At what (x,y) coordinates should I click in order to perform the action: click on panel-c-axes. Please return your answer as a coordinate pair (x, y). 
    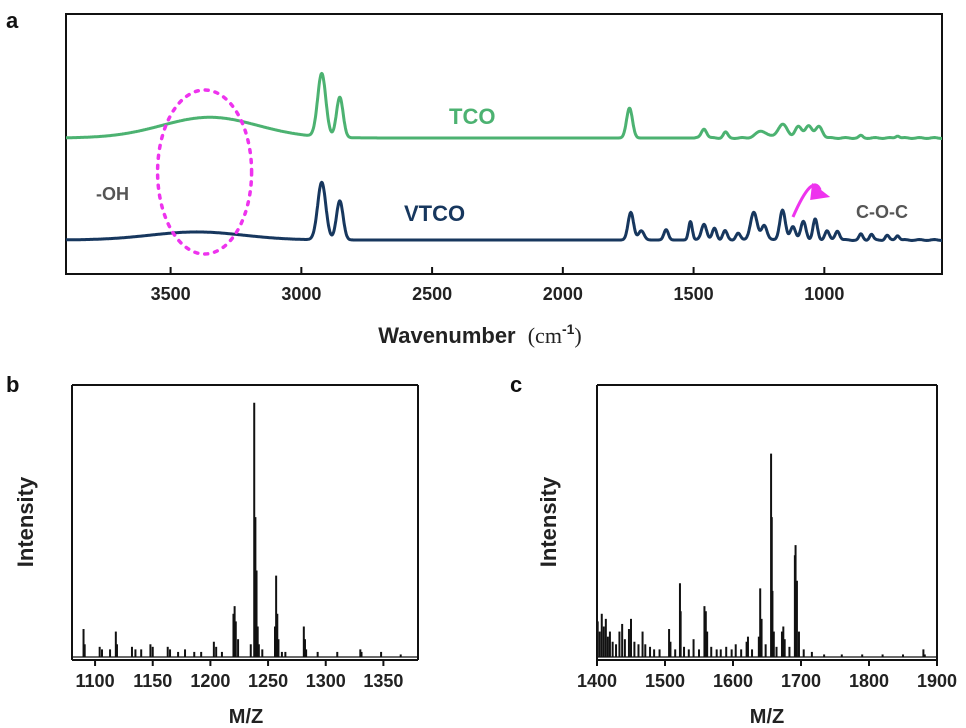
    Looking at the image, I should click on (767, 522).